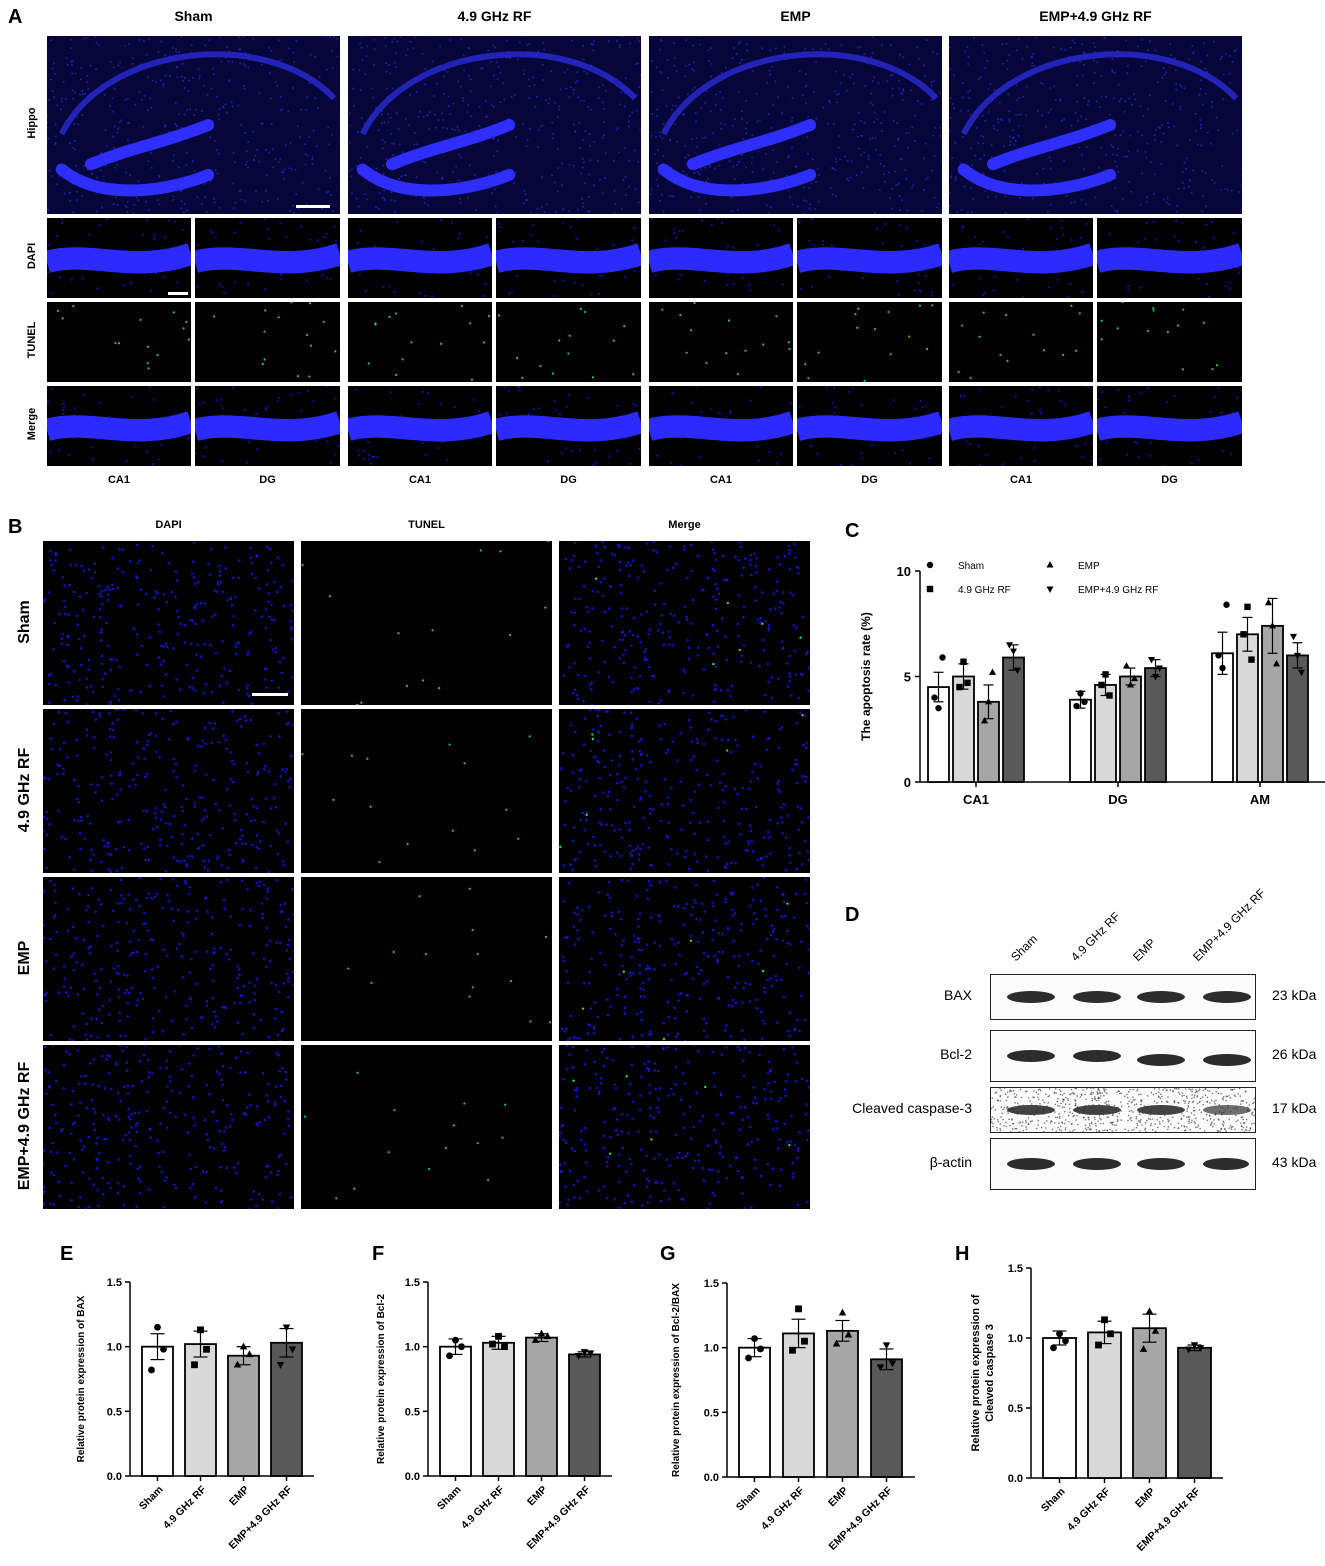 The height and width of the screenshot is (1566, 1325). Describe the element at coordinates (67, 1254) in the screenshot. I see `panel-label-e: E` at that location.